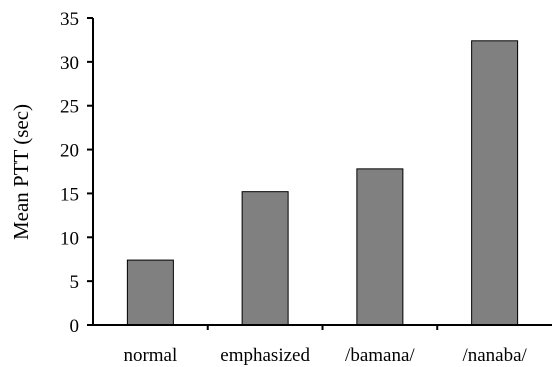  What do you see at coordinates (150, 355) in the screenshot?
I see `x-category-label: normal` at bounding box center [150, 355].